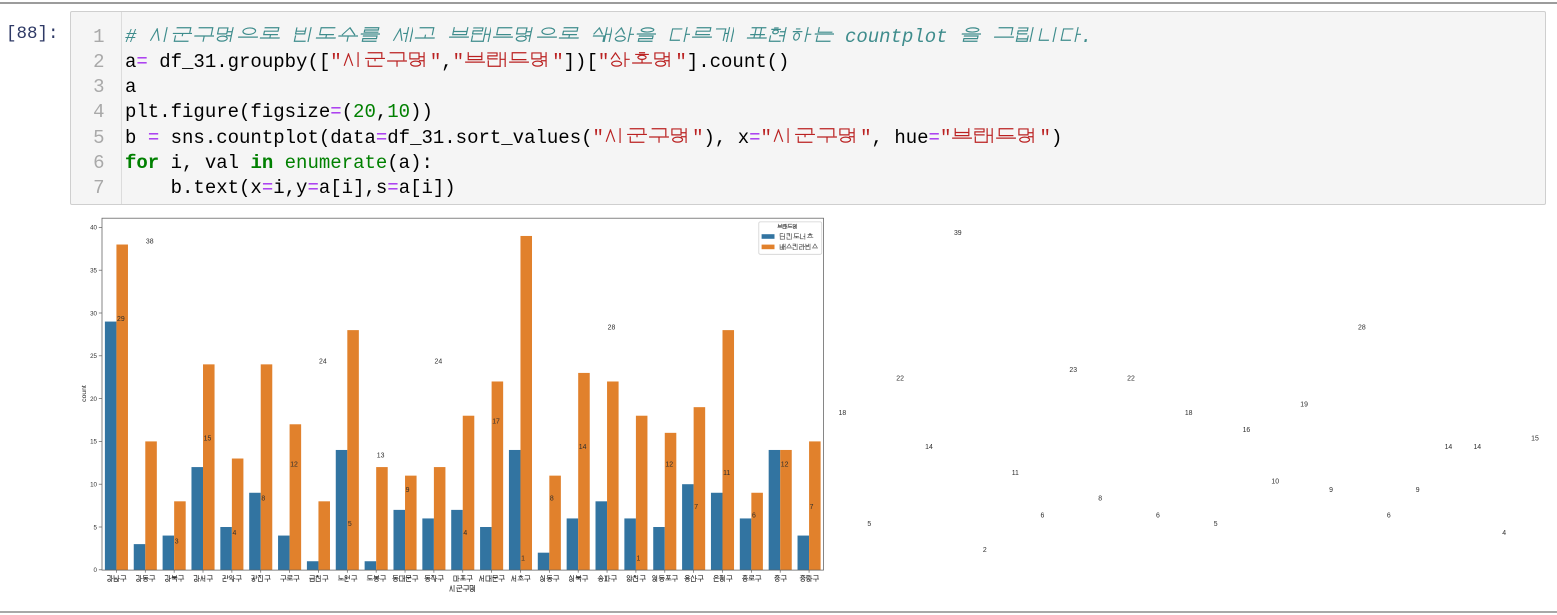 This screenshot has width=1557, height=615. What do you see at coordinates (121, 319) in the screenshot?
I see `svg-text: 29` at bounding box center [121, 319].